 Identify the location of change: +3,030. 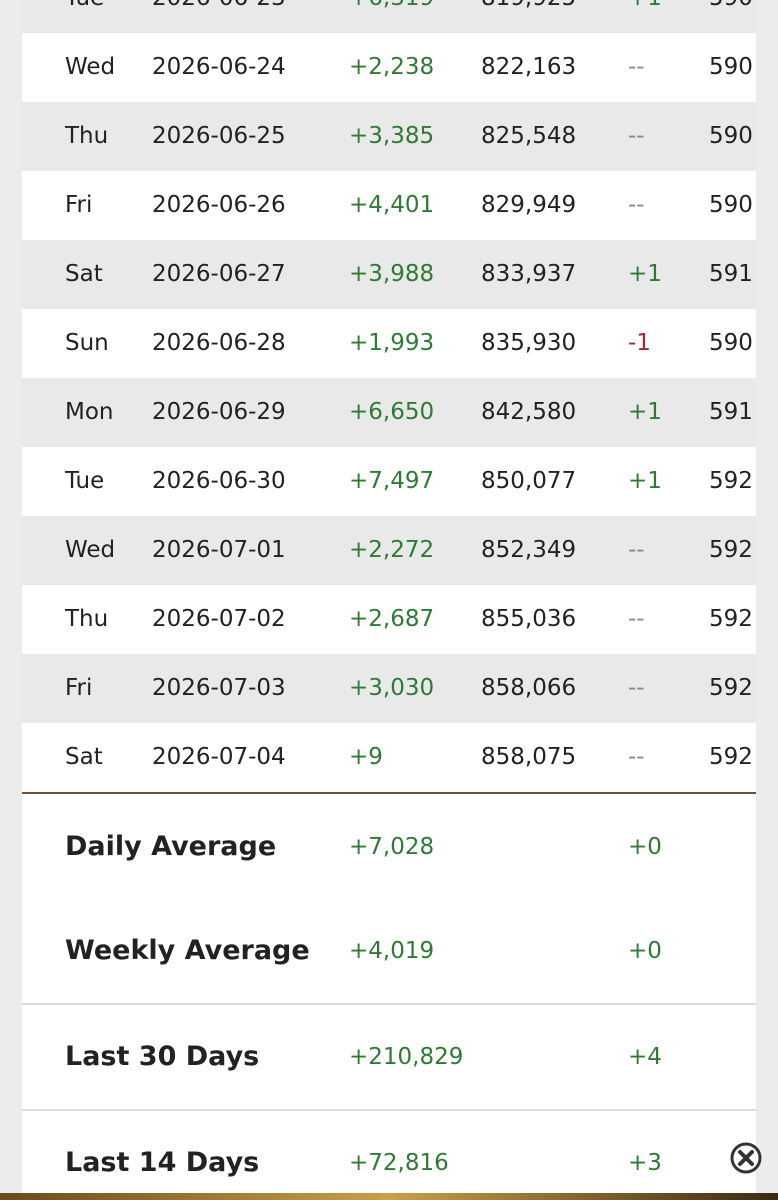
(392, 688).